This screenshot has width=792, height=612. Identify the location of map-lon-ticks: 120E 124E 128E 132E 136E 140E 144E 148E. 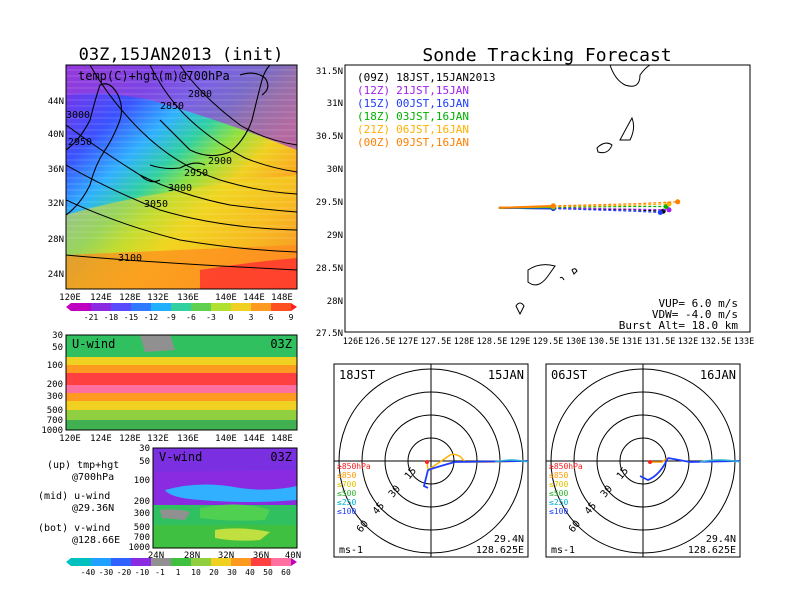
(176, 298).